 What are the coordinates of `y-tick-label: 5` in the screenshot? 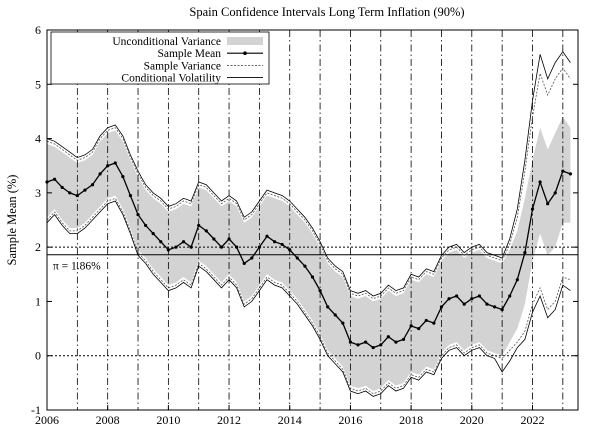 It's located at (38, 84).